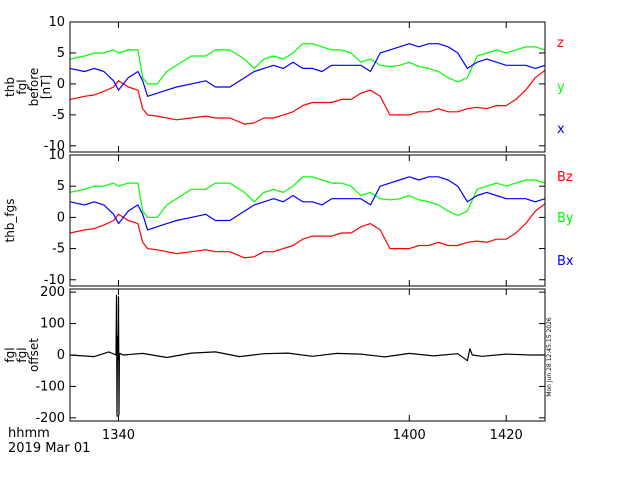 Image resolution: width=640 pixels, height=480 pixels. I want to click on series-line-z, so click(307, 97).